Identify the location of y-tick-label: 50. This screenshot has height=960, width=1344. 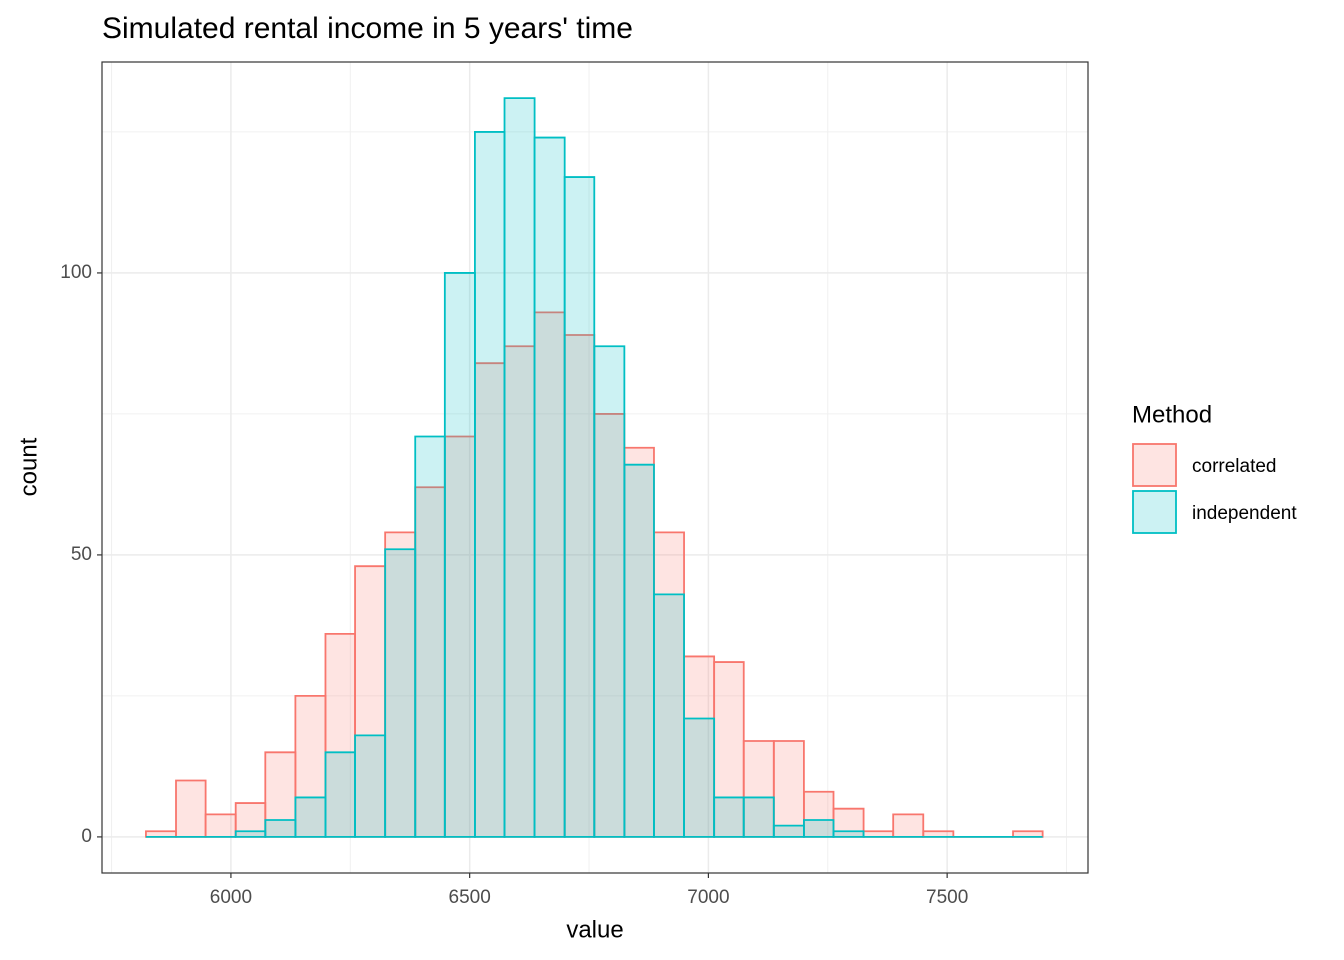
(81, 554).